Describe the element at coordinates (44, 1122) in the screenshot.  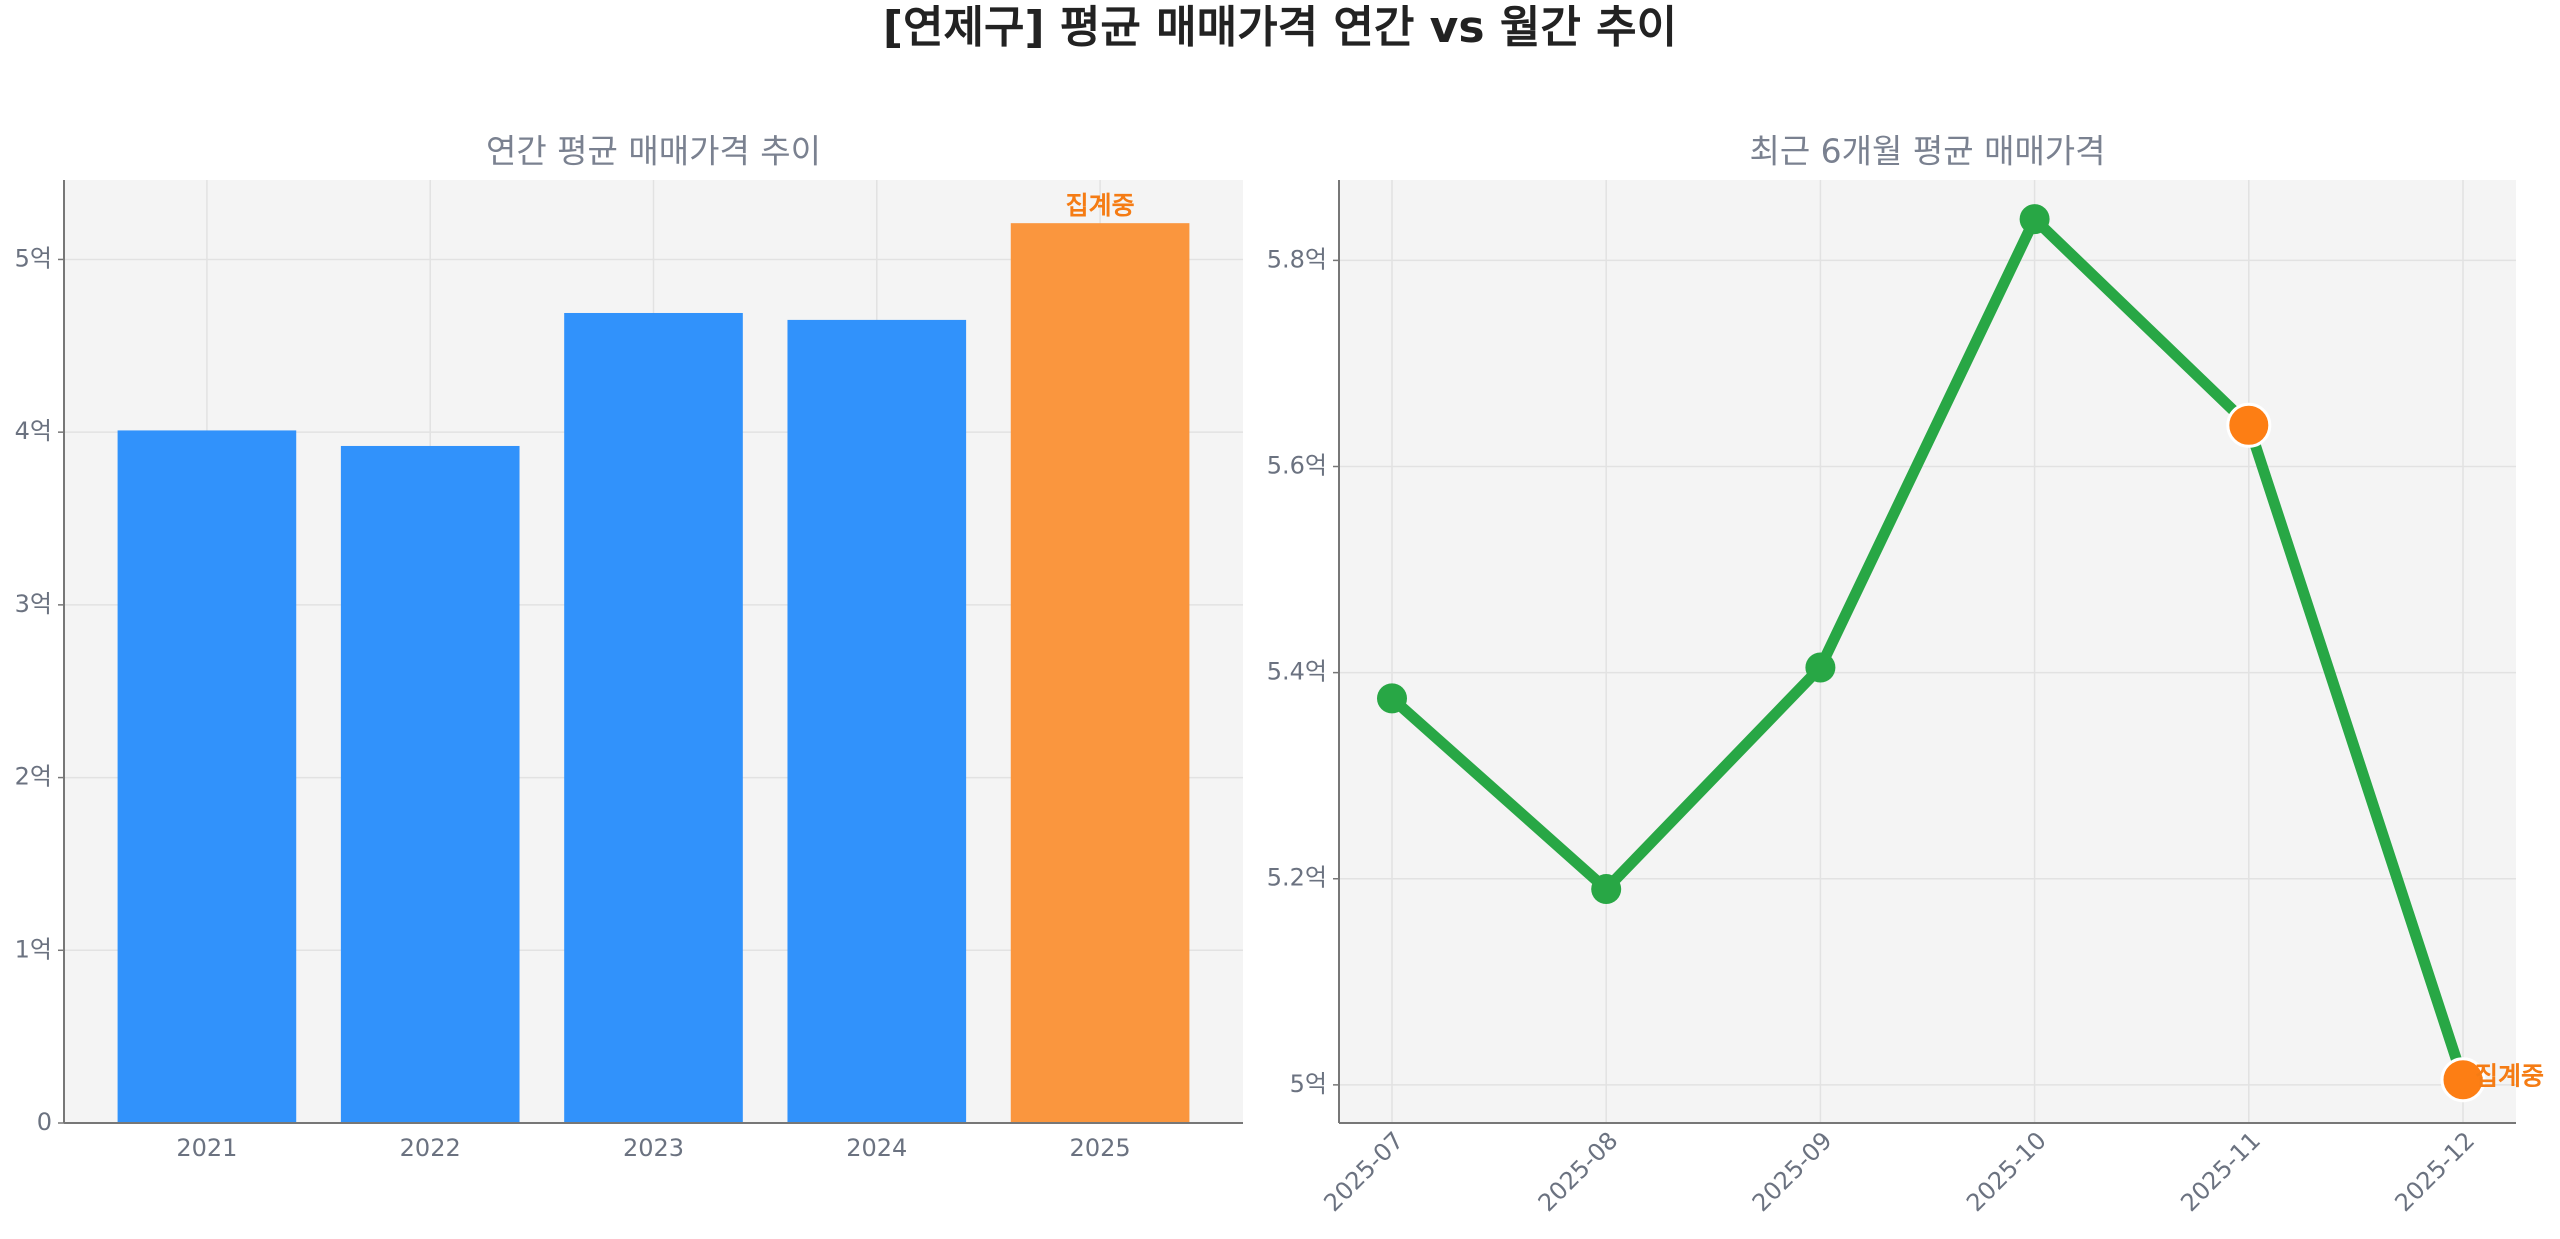
I see `y-tick-label: 0` at that location.